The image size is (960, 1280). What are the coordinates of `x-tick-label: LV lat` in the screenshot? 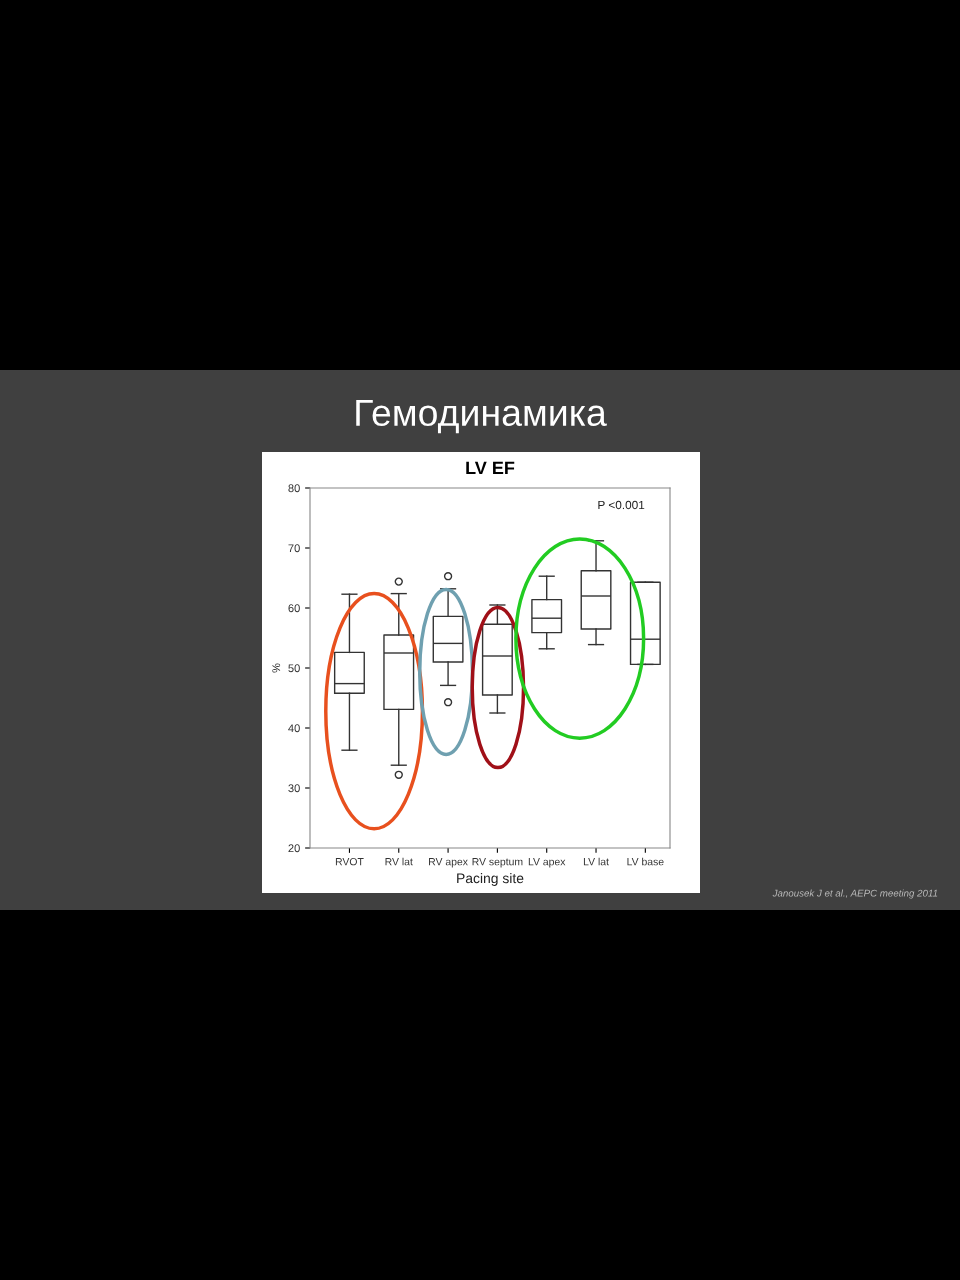 It's located at (596, 861).